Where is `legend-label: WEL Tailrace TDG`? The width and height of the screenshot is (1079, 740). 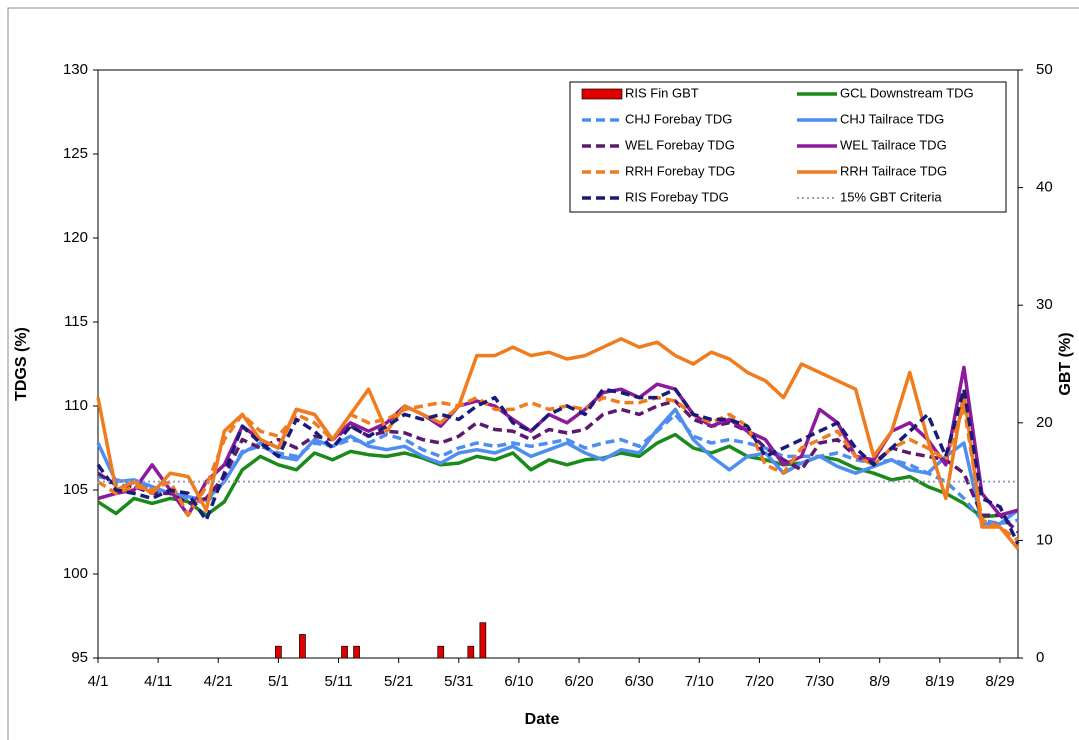
legend-label: WEL Tailrace TDG is located at coordinates (893, 144).